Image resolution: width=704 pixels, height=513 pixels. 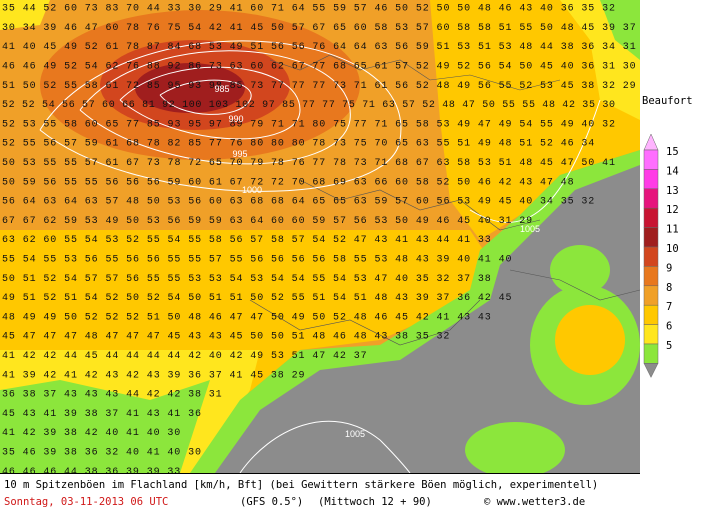 What do you see at coordinates (672, 249) in the screenshot?
I see `legend-label: 10` at bounding box center [672, 249].